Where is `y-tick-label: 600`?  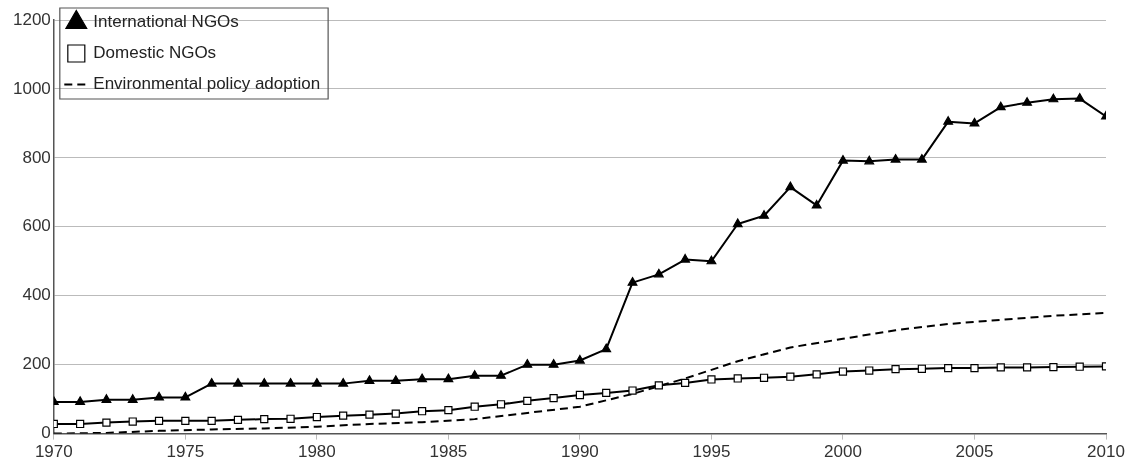 y-tick-label: 600 is located at coordinates (36, 226).